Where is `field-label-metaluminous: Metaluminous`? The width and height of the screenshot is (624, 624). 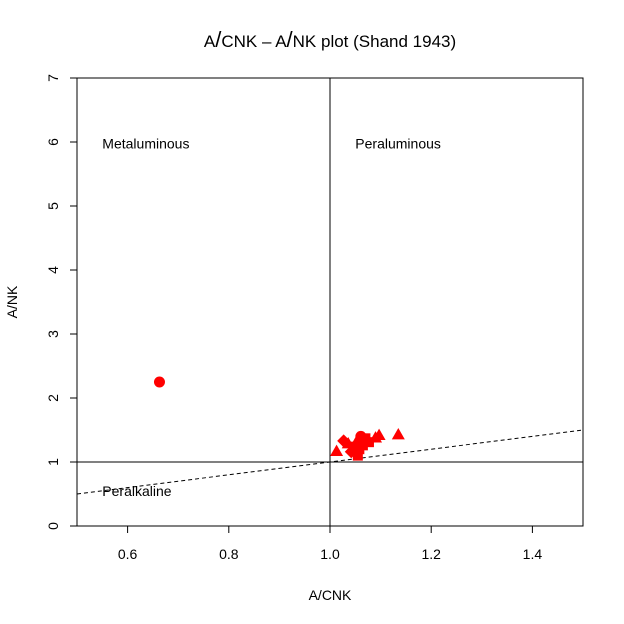 field-label-metaluminous: Metaluminous is located at coordinates (145, 143).